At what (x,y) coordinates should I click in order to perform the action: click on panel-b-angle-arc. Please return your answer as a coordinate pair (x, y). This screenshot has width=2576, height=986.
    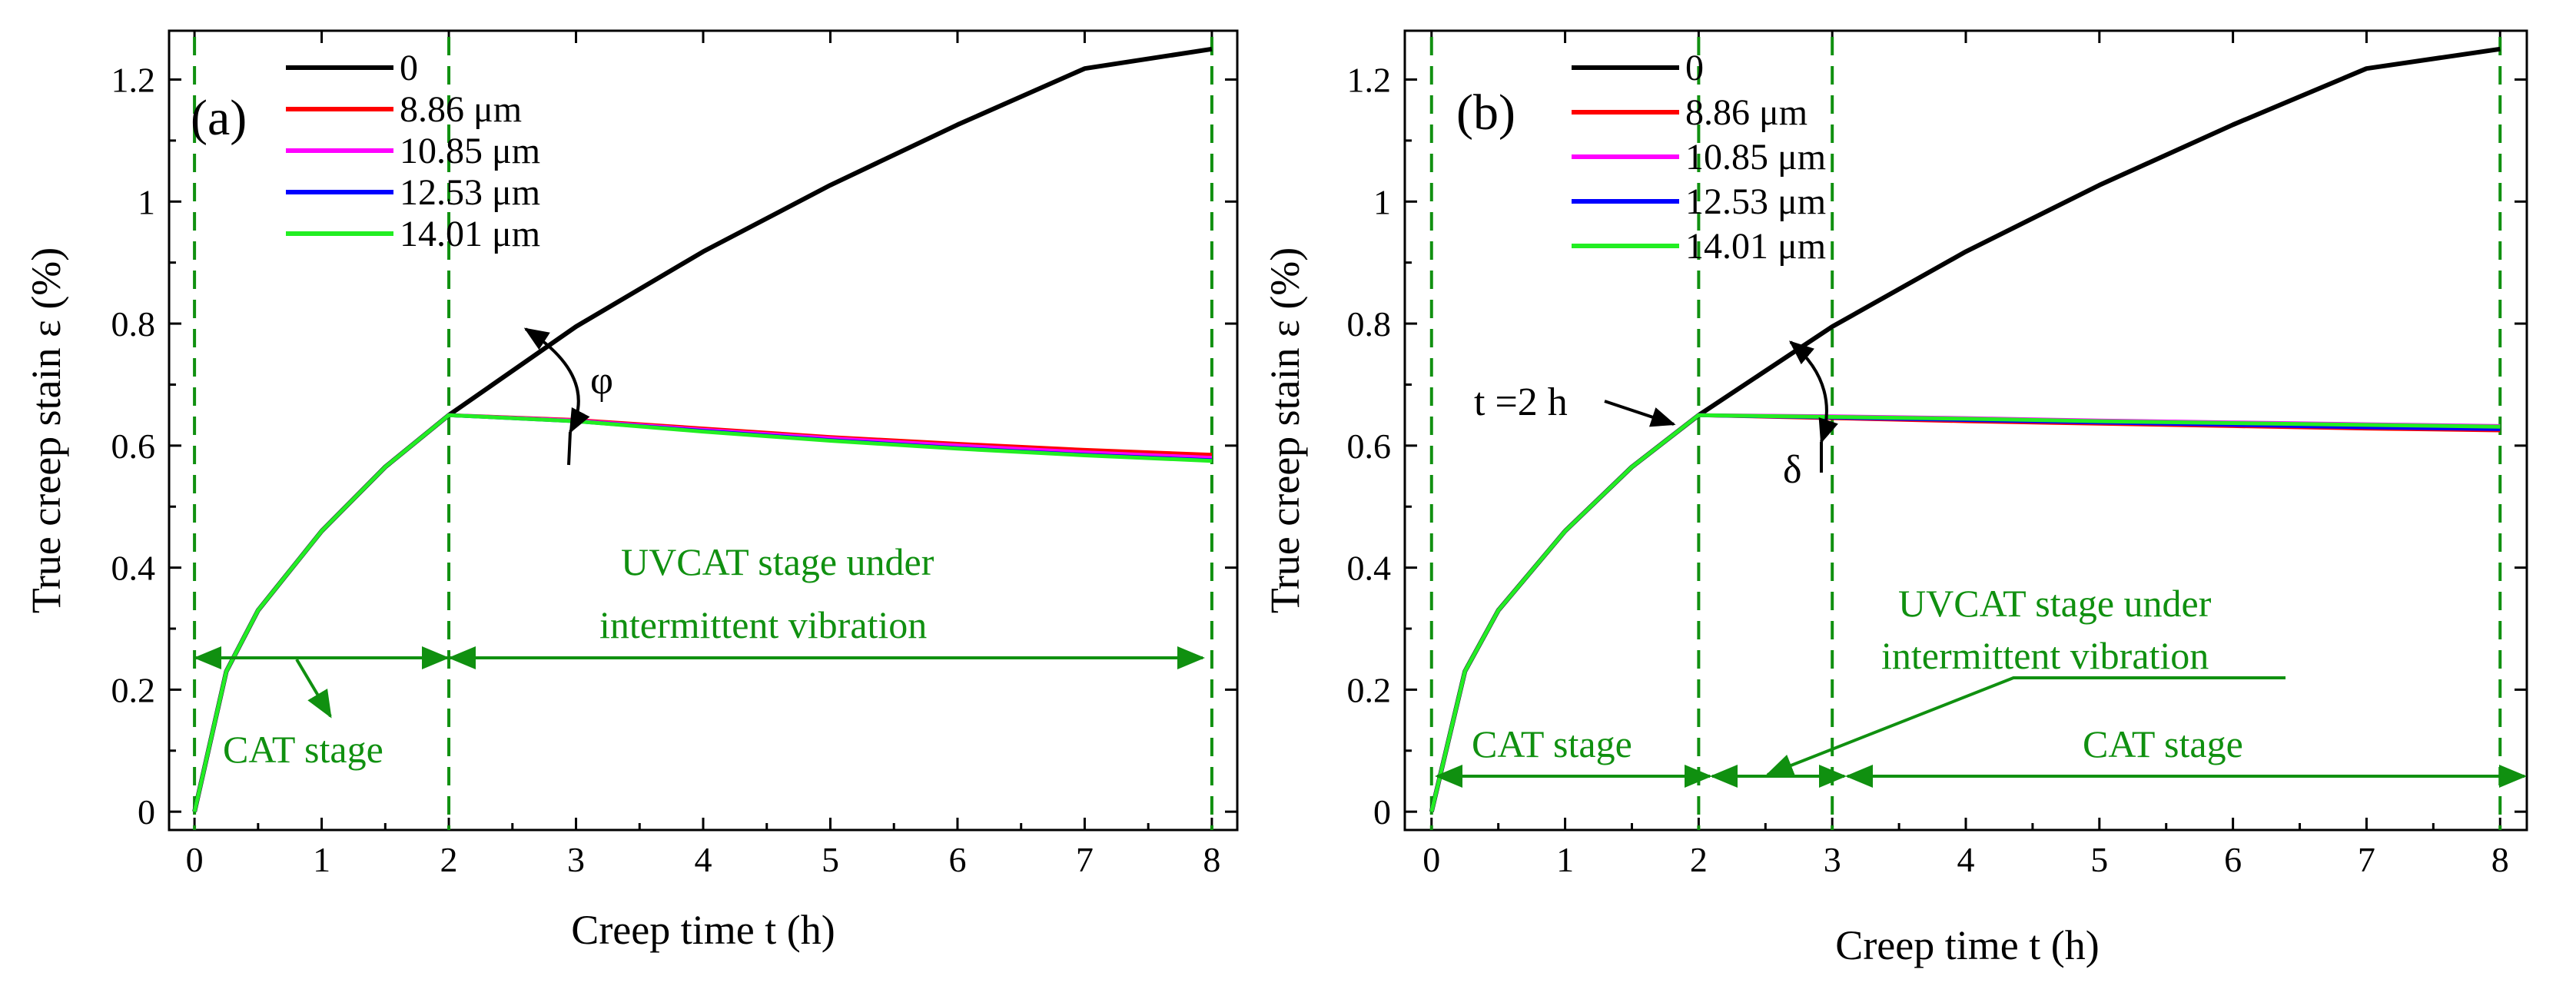
    Looking at the image, I should click on (1813, 392).